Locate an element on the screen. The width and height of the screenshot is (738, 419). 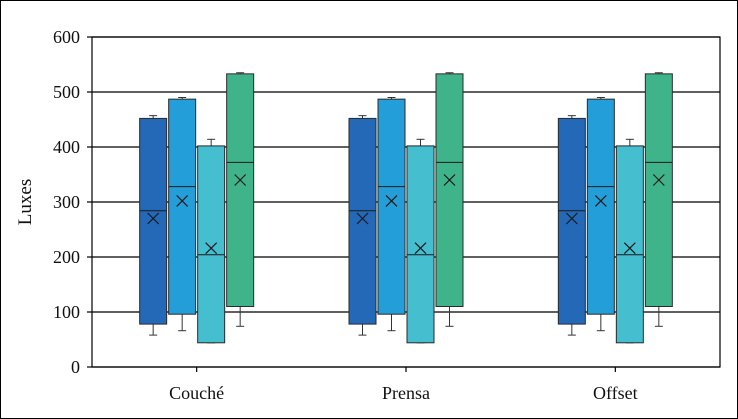
y-tick-label-0: 0 is located at coordinates (75, 367).